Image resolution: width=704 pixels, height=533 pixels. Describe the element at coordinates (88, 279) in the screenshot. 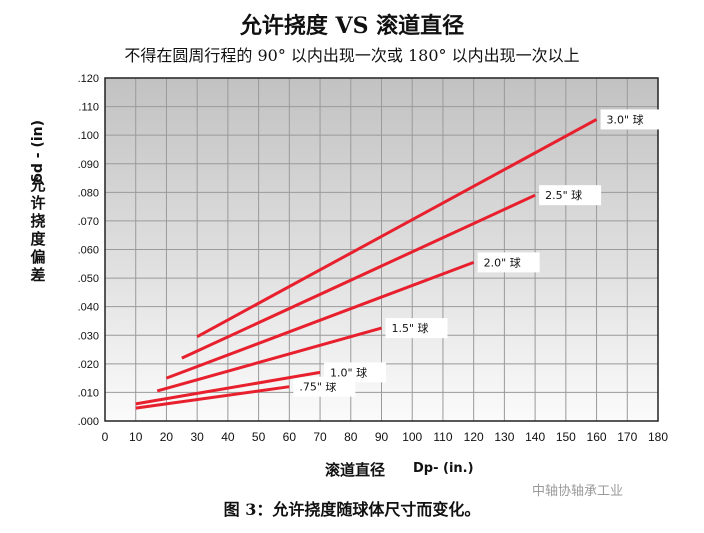

I see `y-tick-label: .050` at that location.